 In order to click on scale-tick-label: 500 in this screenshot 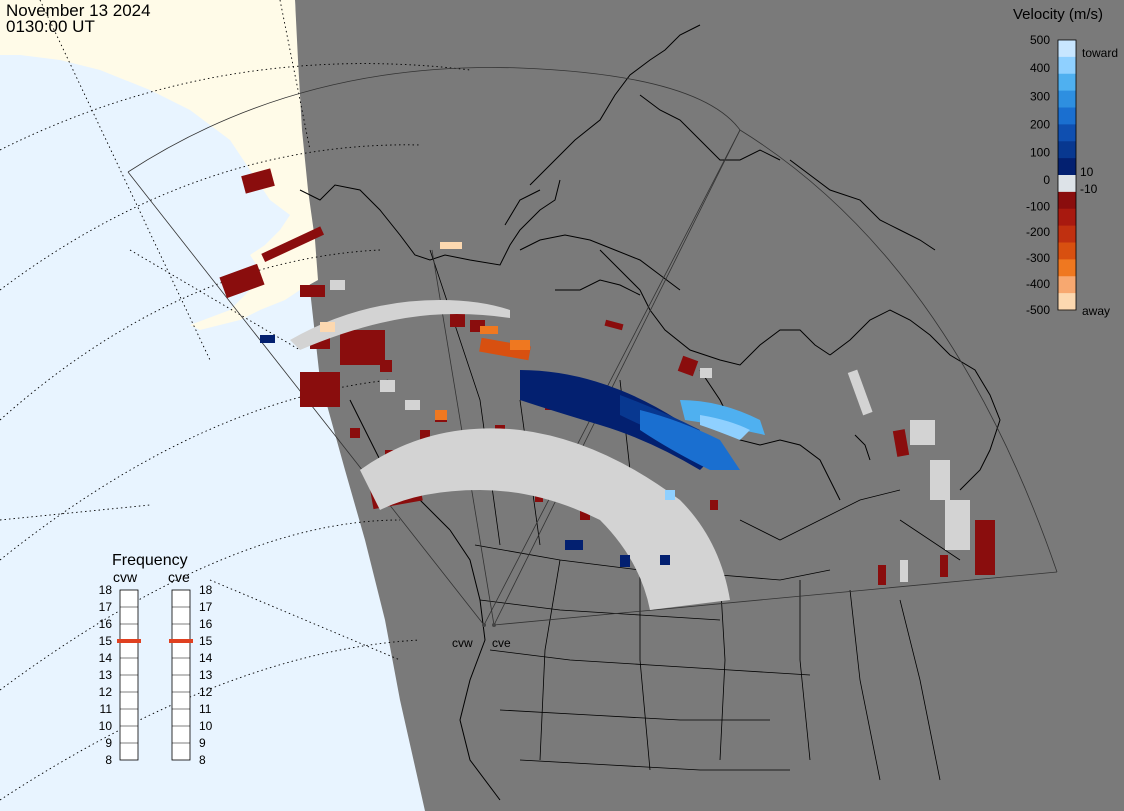, I will do `click(1040, 40)`.